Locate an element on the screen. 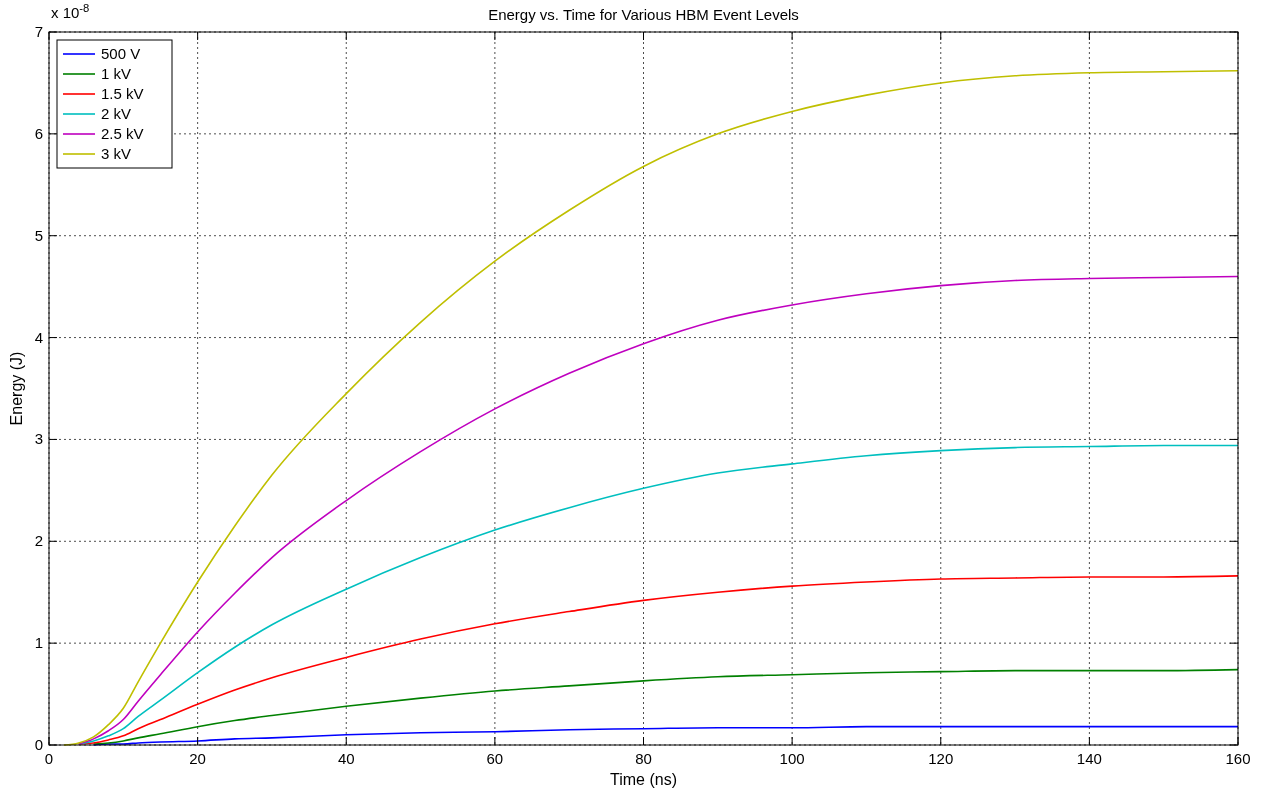 The image size is (1265, 794). y-tick-label: 6 is located at coordinates (38, 133).